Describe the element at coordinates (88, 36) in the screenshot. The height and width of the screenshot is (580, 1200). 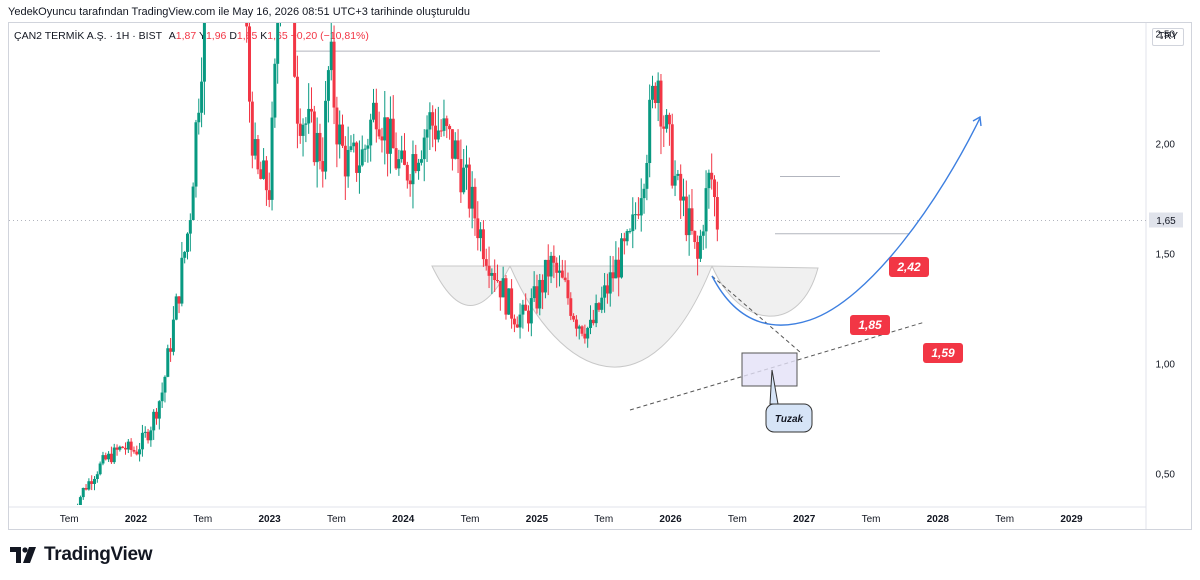
I see `symbol-title: ÇAN2 TERMİK A.Ş. · 1H · BIST` at that location.